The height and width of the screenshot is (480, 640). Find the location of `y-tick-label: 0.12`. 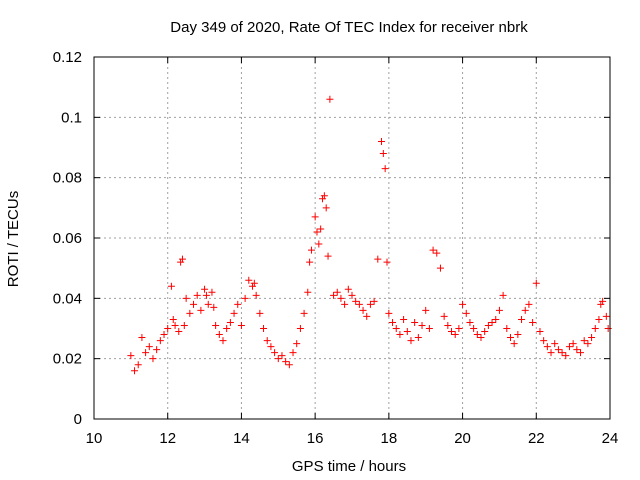

y-tick-label: 0.12 is located at coordinates (67, 57).